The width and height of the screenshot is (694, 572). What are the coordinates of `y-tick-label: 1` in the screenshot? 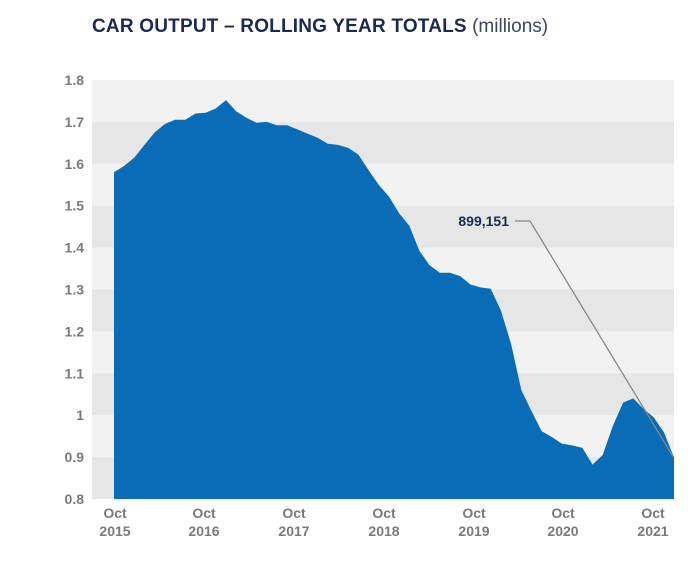 It's located at (80, 415).